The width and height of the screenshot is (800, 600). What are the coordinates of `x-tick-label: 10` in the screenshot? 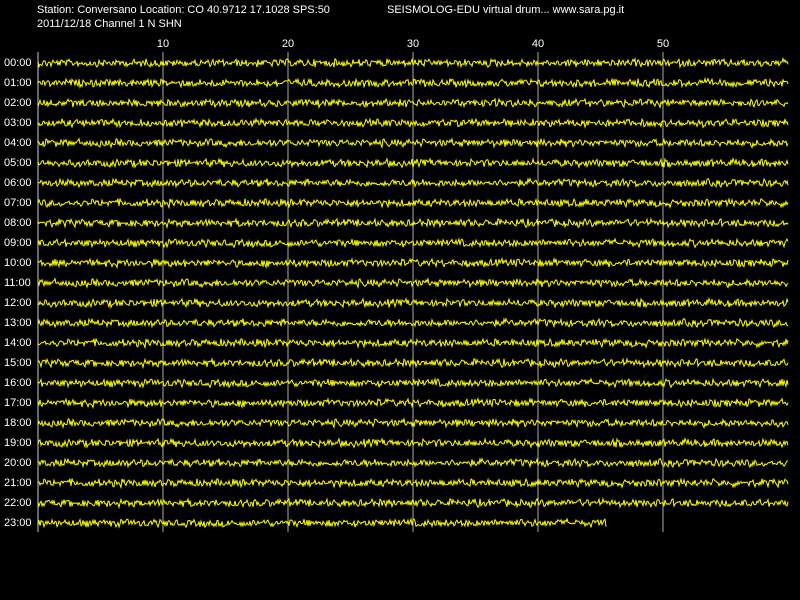 It's located at (163, 44).